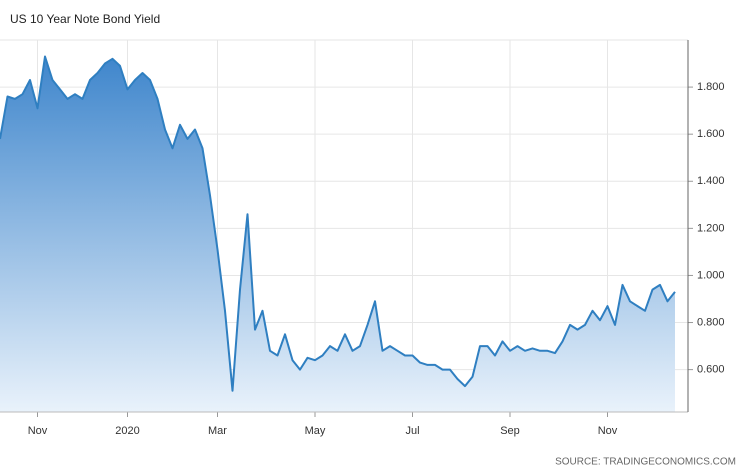 The width and height of the screenshot is (746, 468). Describe the element at coordinates (217, 431) in the screenshot. I see `x-tick-label: Mar` at that location.